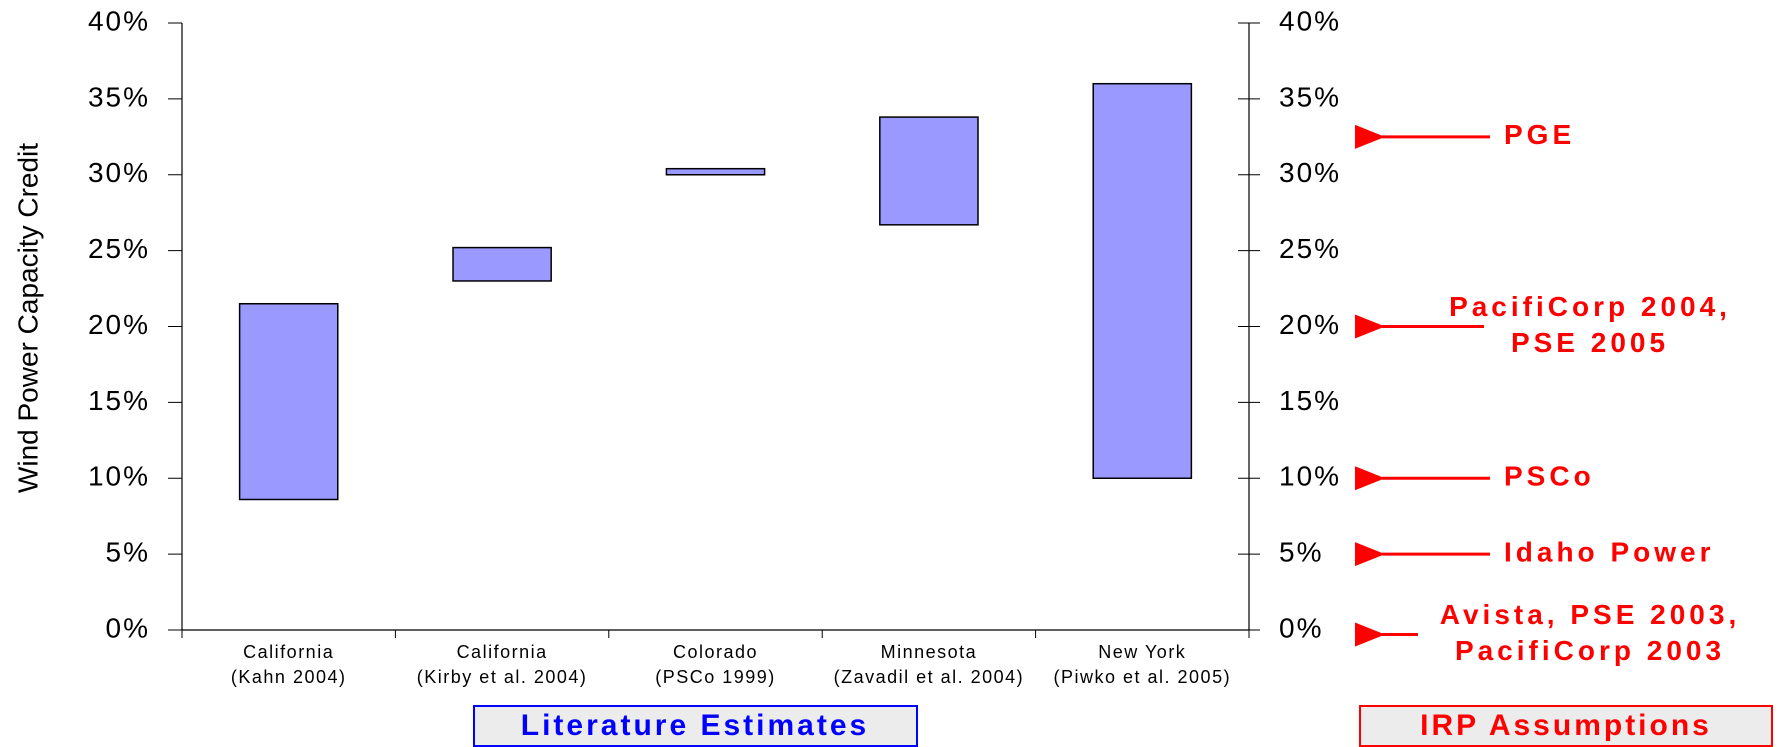 This screenshot has height=747, width=1780. I want to click on x-tick-label: Colorado, so click(715, 652).